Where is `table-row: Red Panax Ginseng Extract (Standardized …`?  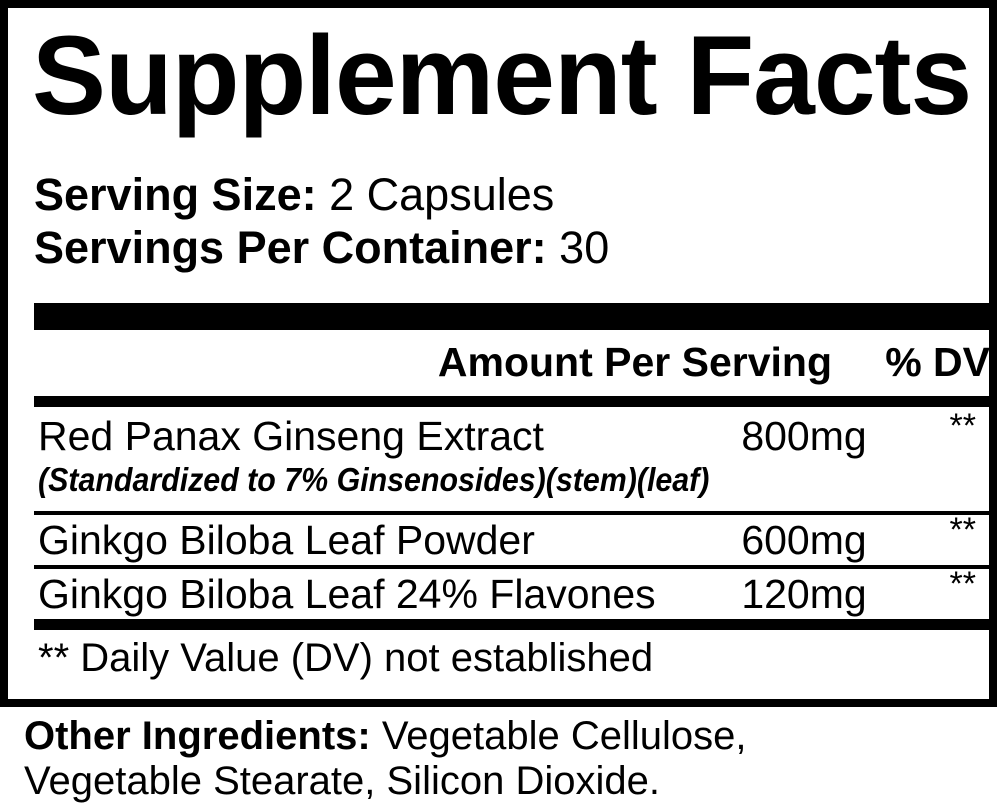
table-row: Red Panax Ginseng Extract (Standardized … is located at coordinates (512, 458).